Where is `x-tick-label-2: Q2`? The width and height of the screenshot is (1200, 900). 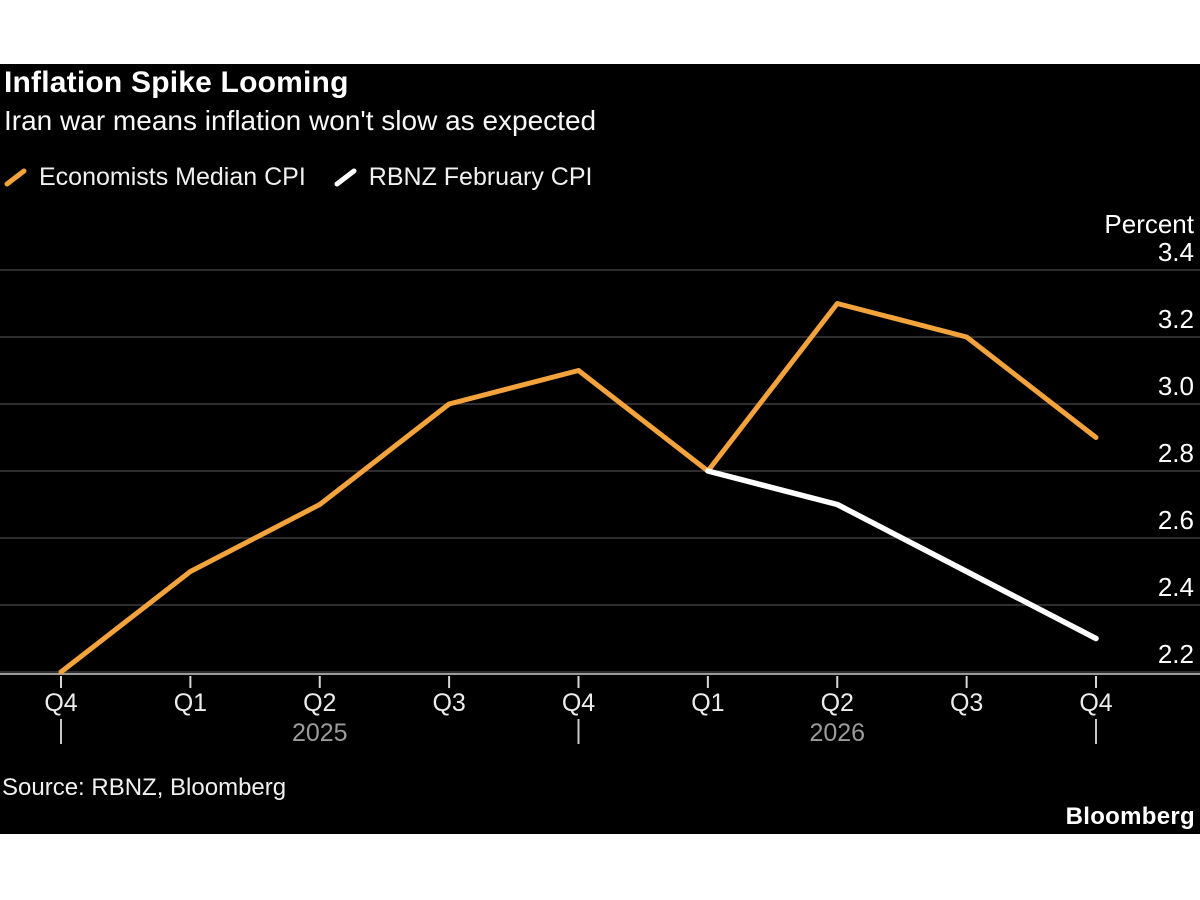 x-tick-label-2: Q2 is located at coordinates (319, 703).